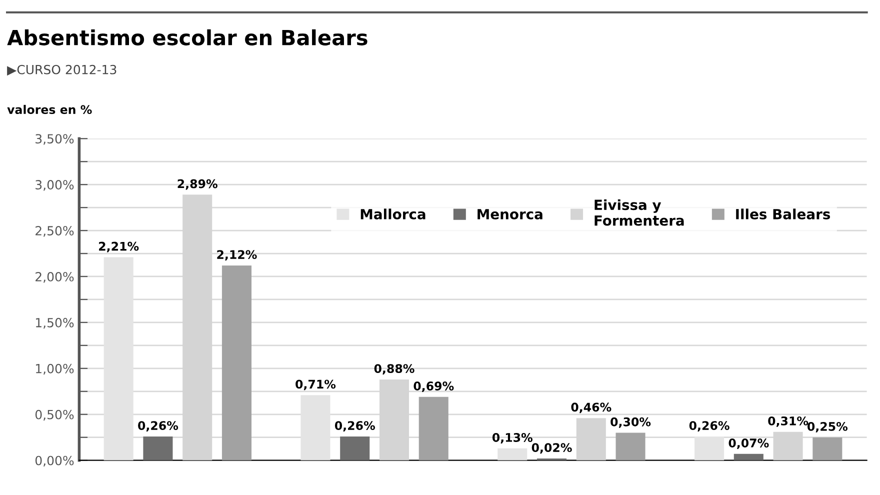 Image resolution: width=880 pixels, height=495 pixels. Describe the element at coordinates (119, 247) in the screenshot. I see `data-label: 2,21%` at that location.